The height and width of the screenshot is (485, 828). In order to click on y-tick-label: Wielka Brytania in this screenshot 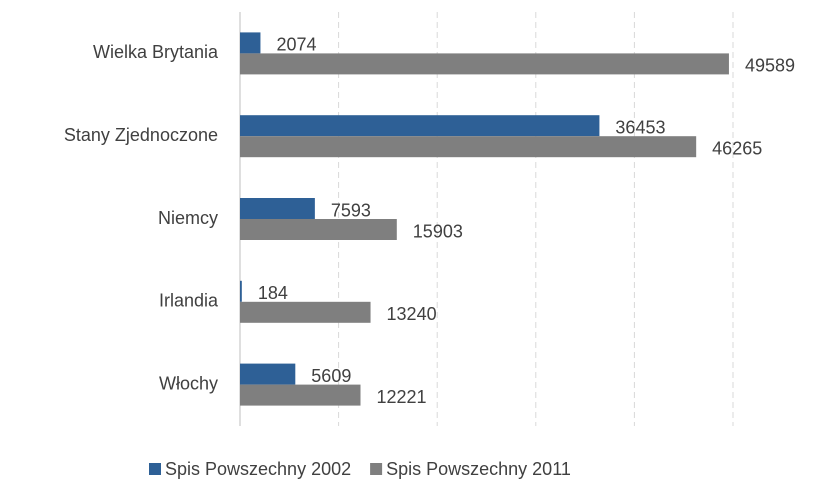, I will do `click(156, 52)`.